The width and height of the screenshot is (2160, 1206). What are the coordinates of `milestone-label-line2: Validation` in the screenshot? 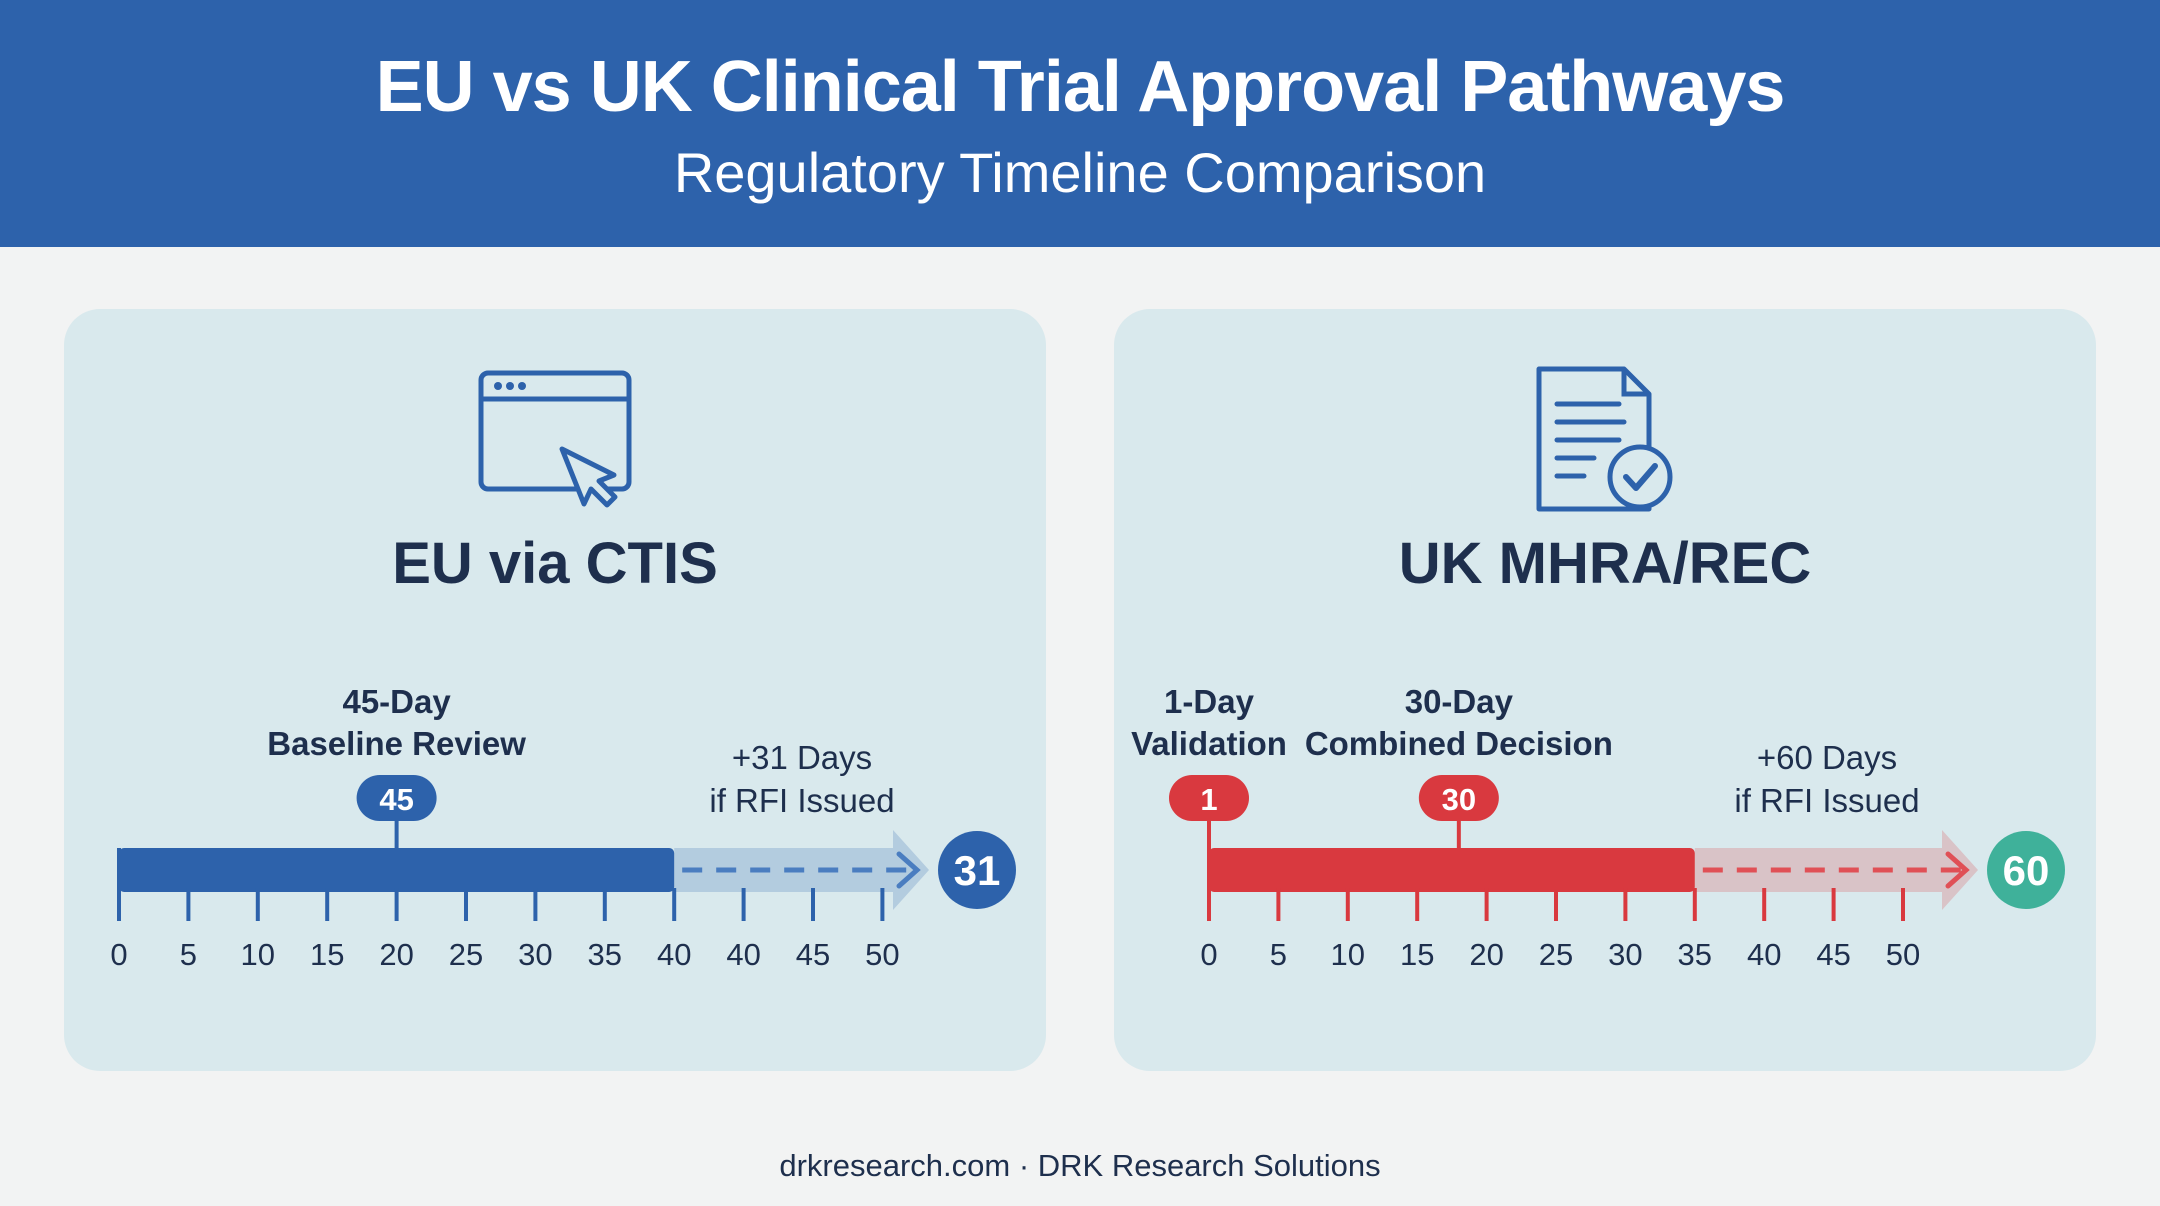 It's located at (1209, 743).